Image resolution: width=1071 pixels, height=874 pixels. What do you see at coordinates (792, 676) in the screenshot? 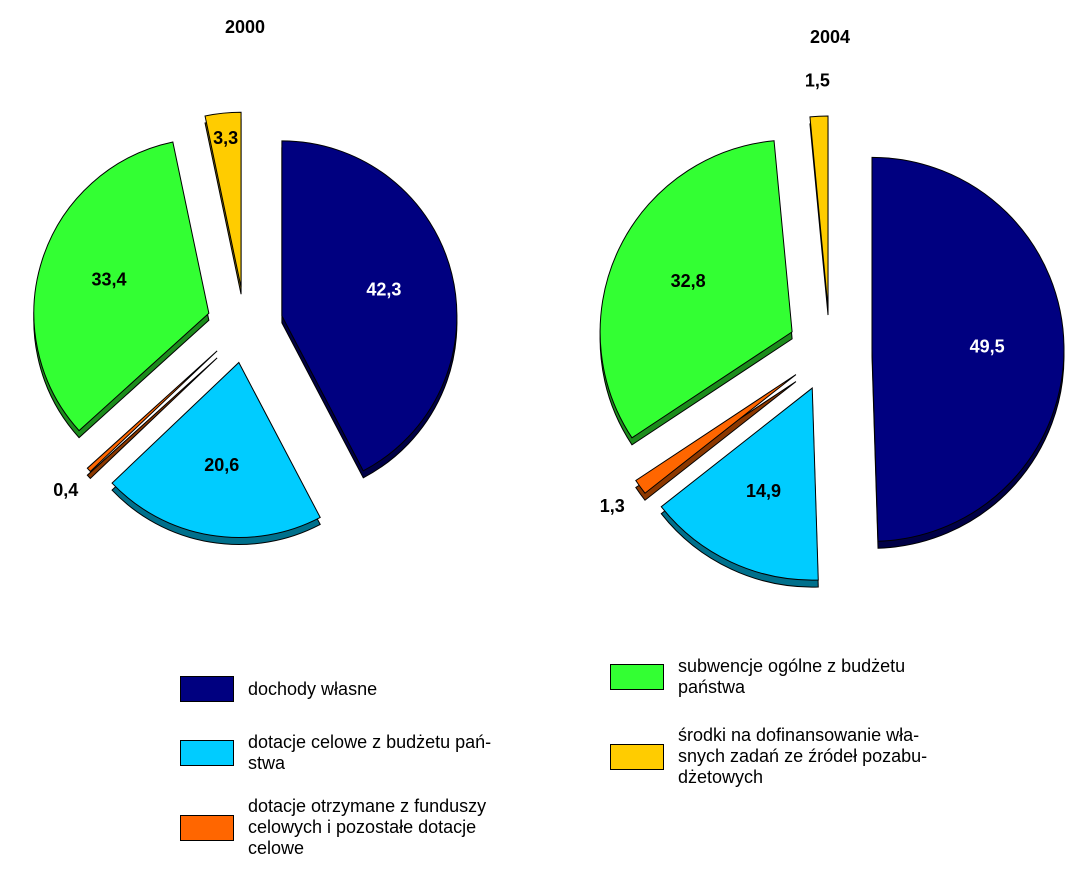
I see `legend-label: subwencje ogólne z budżetu państwa` at bounding box center [792, 676].